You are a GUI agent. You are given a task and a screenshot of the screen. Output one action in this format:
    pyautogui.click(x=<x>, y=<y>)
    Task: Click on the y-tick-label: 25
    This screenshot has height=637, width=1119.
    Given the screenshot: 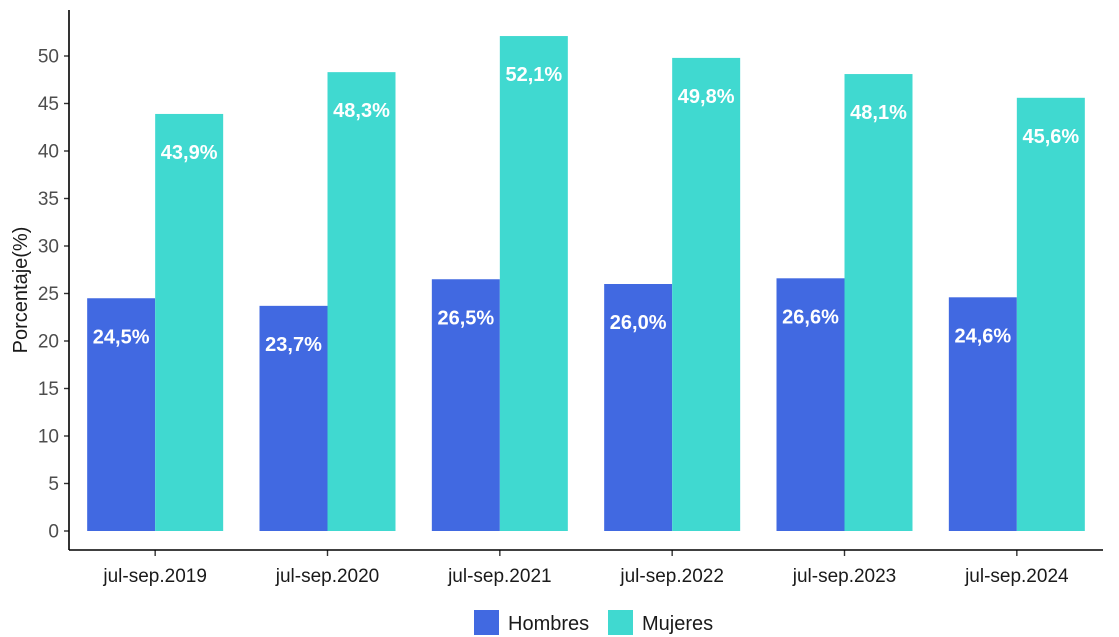 What is the action you would take?
    pyautogui.click(x=48, y=294)
    